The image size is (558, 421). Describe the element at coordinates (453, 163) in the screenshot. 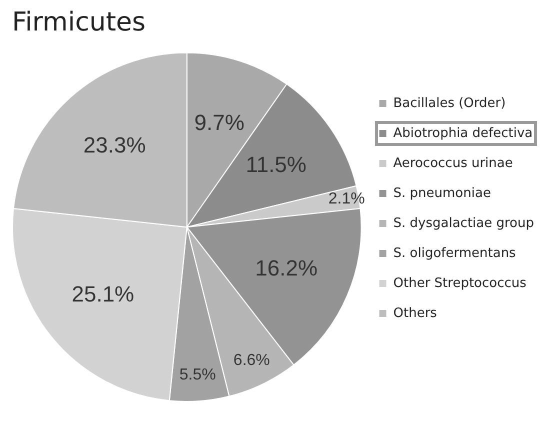

I see `legend-label: Aerococcus urinae` at that location.